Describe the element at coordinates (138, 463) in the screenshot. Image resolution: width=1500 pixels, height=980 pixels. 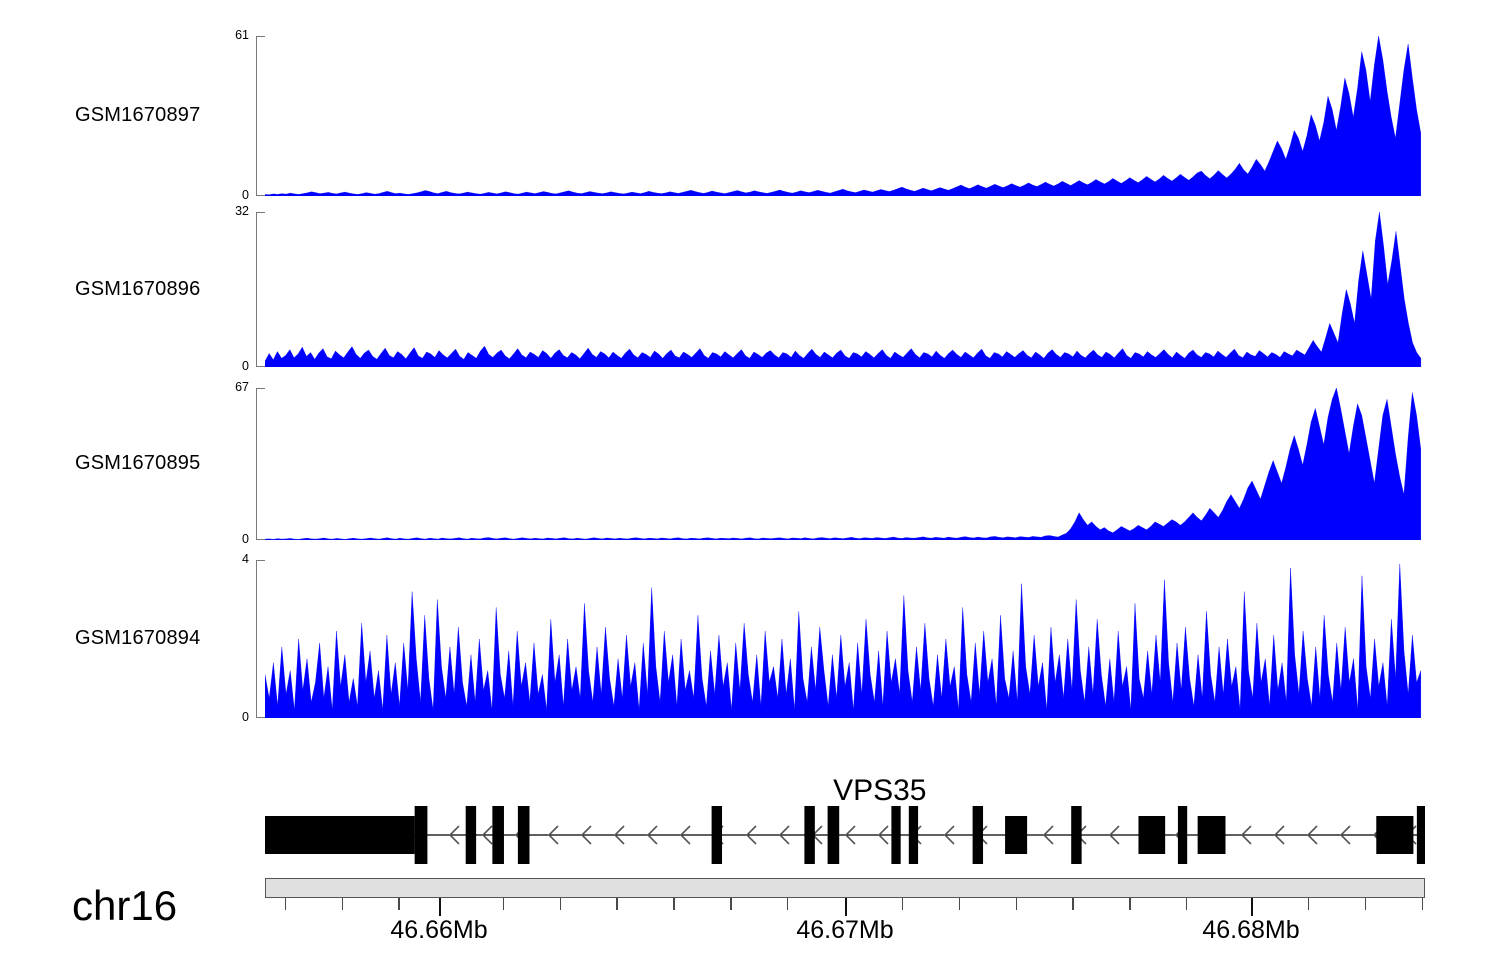
I see `track-label: GSM1670895` at that location.